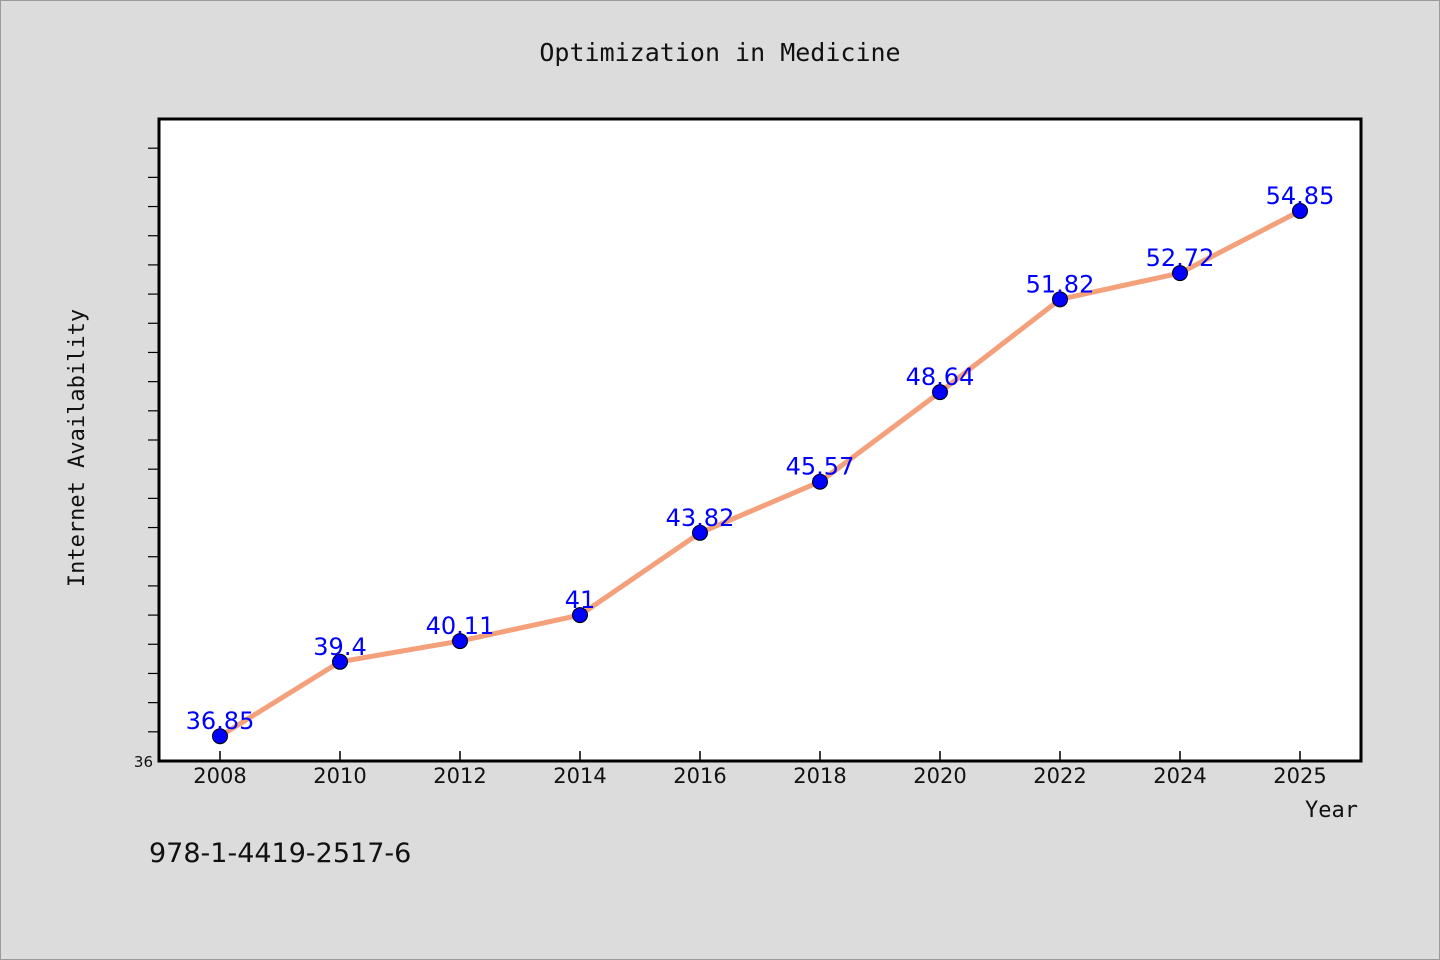 The width and height of the screenshot is (1440, 960). I want to click on x-tick-label: 2010, so click(339, 776).